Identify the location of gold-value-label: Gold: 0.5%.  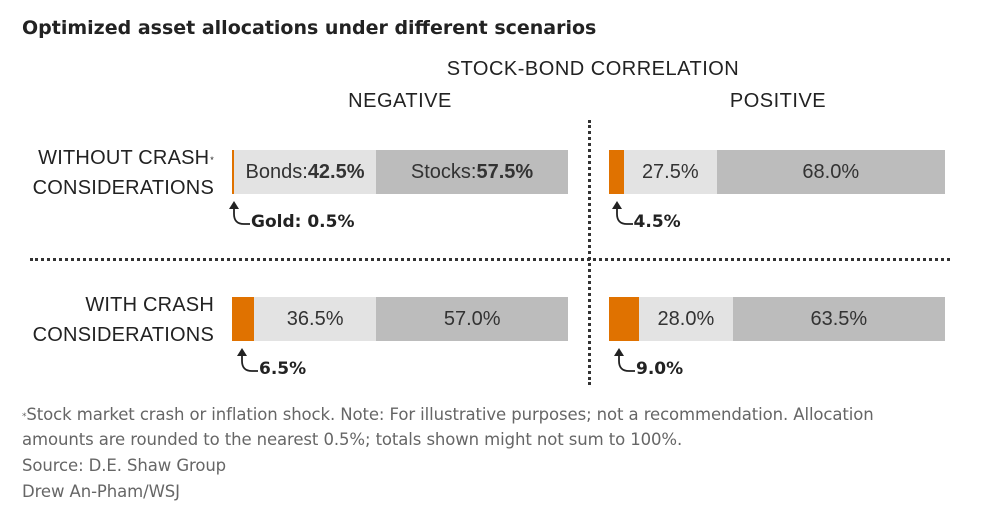
(303, 222).